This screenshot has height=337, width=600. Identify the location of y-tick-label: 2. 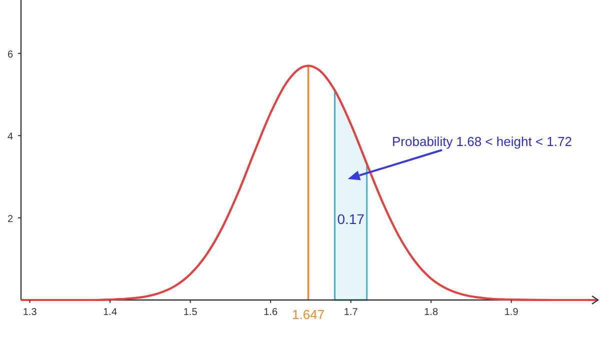
(10, 219).